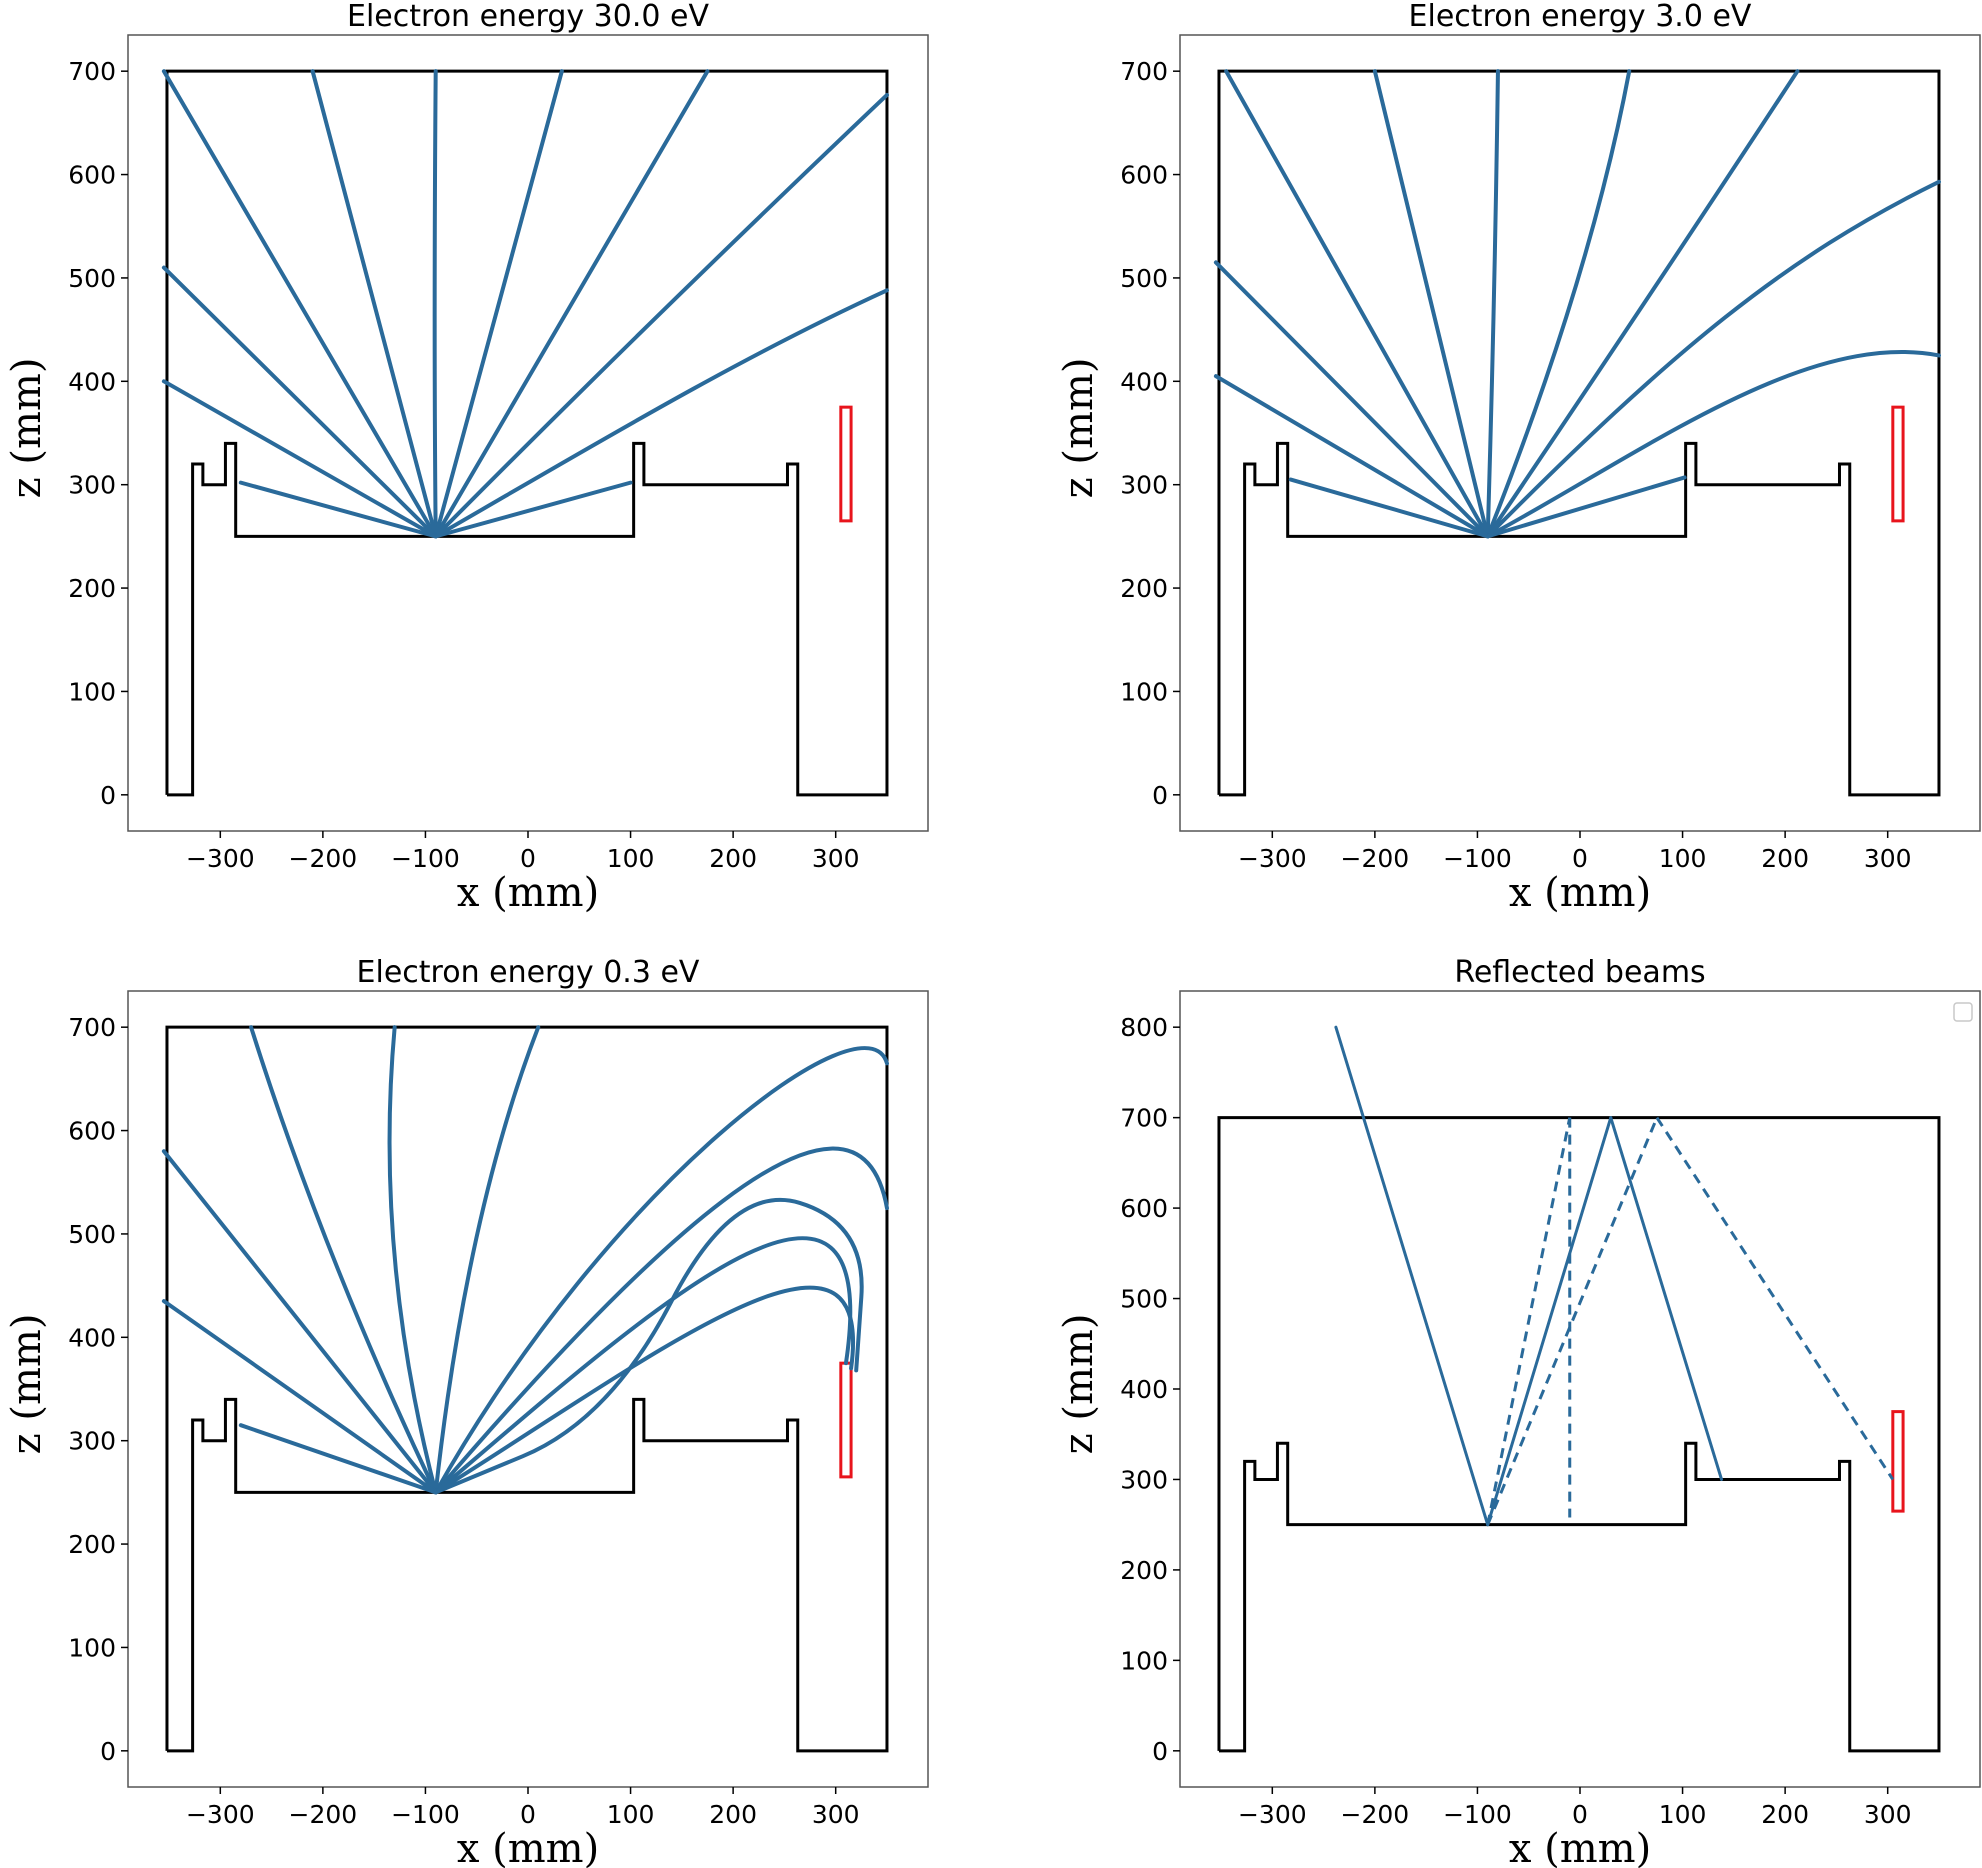  What do you see at coordinates (528, 17) in the screenshot?
I see `chart-title: Electron energy 30.0 eV` at bounding box center [528, 17].